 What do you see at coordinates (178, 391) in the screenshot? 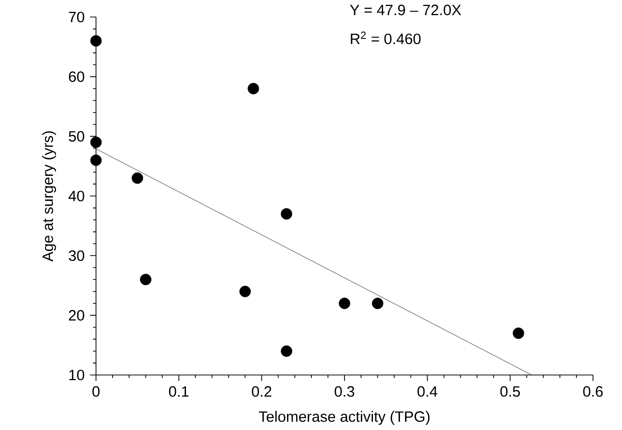
I see `x-tick-label: 0.1` at bounding box center [178, 391].